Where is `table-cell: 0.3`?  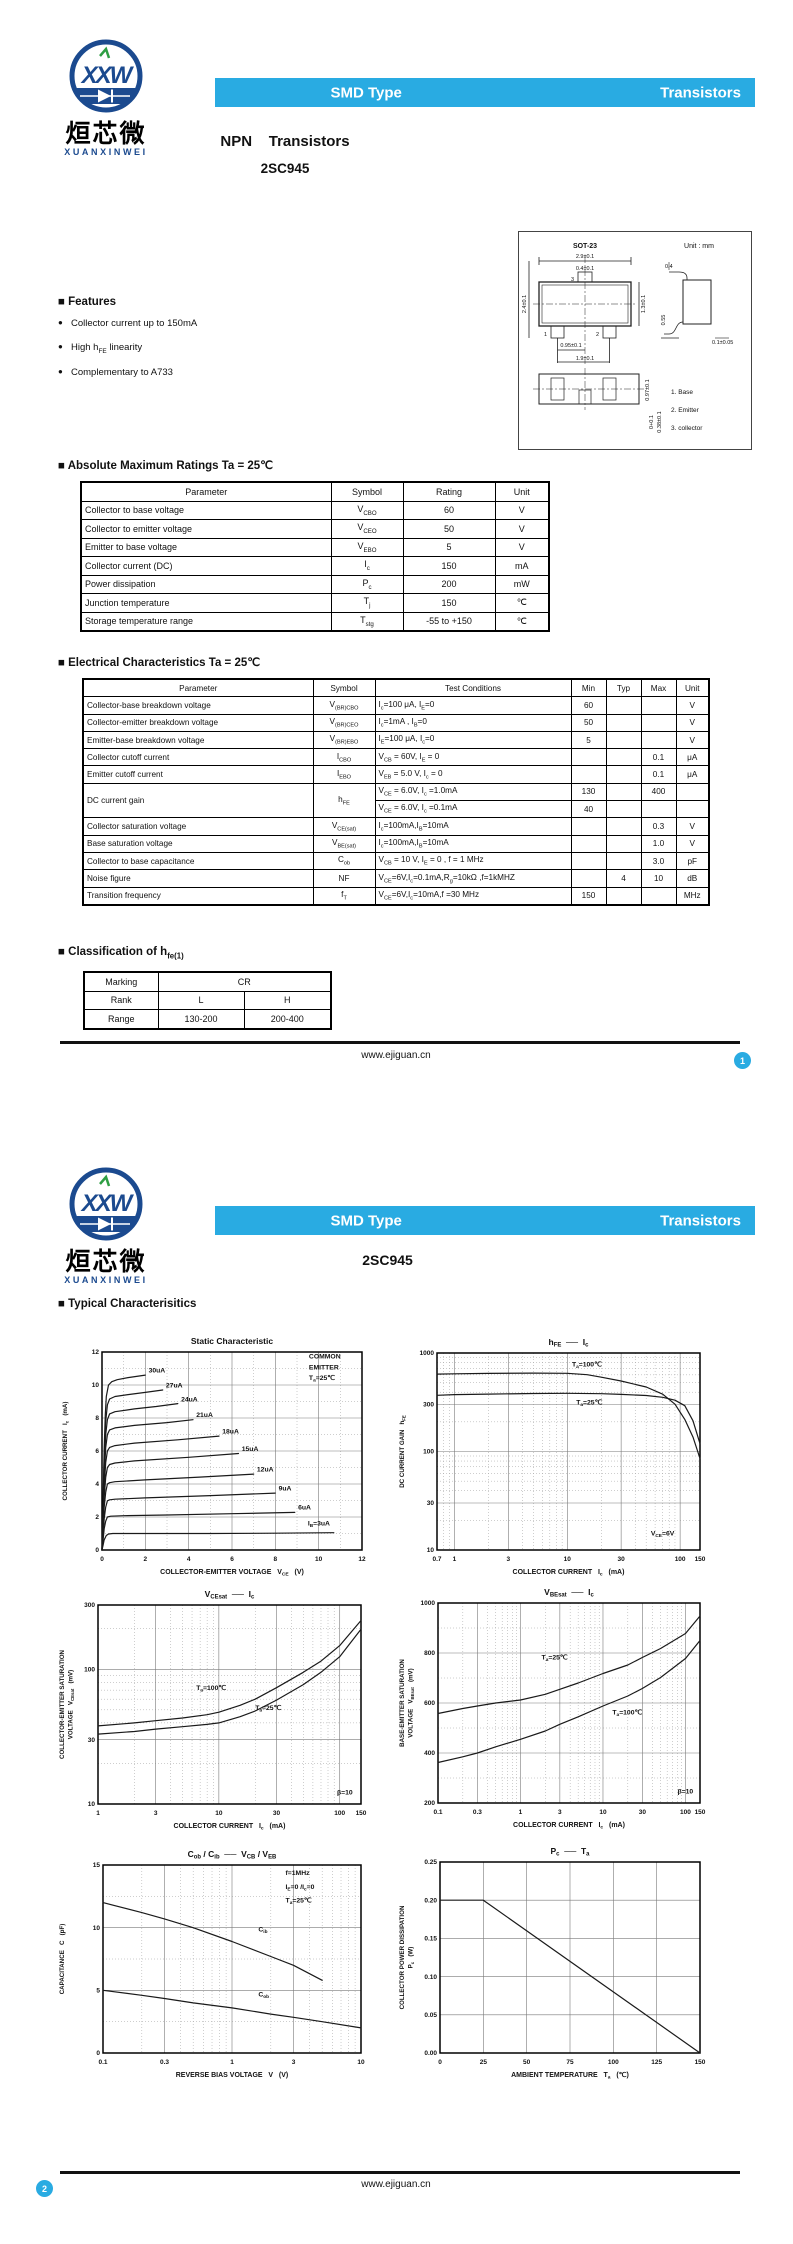 table-cell: 0.3 is located at coordinates (658, 826).